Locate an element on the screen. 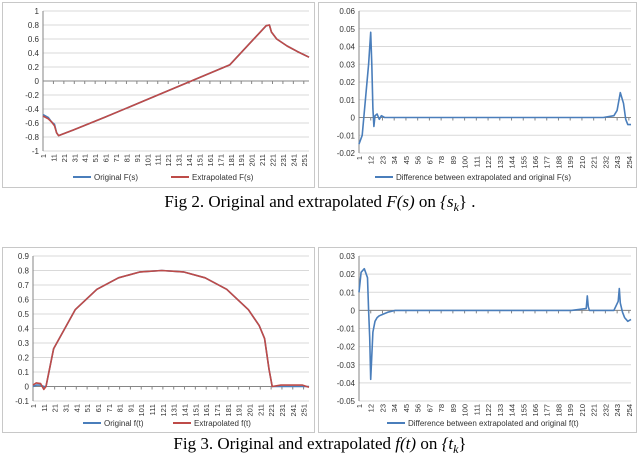 The height and width of the screenshot is (458, 640). y-tick-label: -0.05 is located at coordinates (346, 401).